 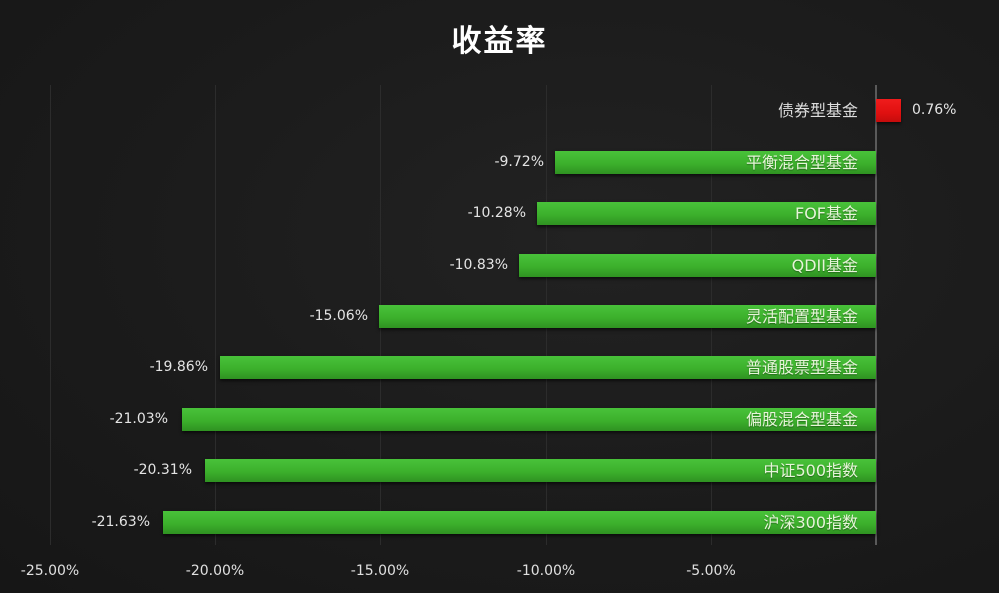 What do you see at coordinates (519, 522) in the screenshot?
I see `bar-csi300-index` at bounding box center [519, 522].